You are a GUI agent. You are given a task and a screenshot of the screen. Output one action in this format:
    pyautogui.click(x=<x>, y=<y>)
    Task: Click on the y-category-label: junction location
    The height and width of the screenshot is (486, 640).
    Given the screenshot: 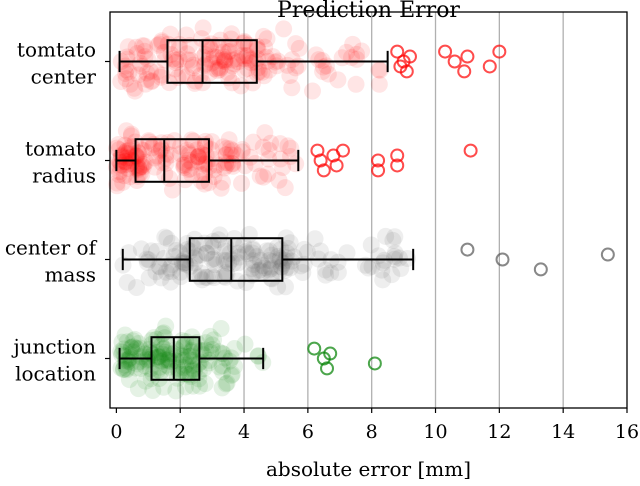 What is the action you would take?
    pyautogui.click(x=53, y=360)
    